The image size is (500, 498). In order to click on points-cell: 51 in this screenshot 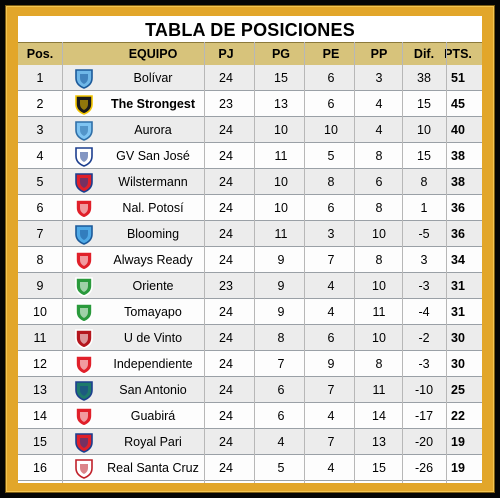, I will do `click(458, 78)`.